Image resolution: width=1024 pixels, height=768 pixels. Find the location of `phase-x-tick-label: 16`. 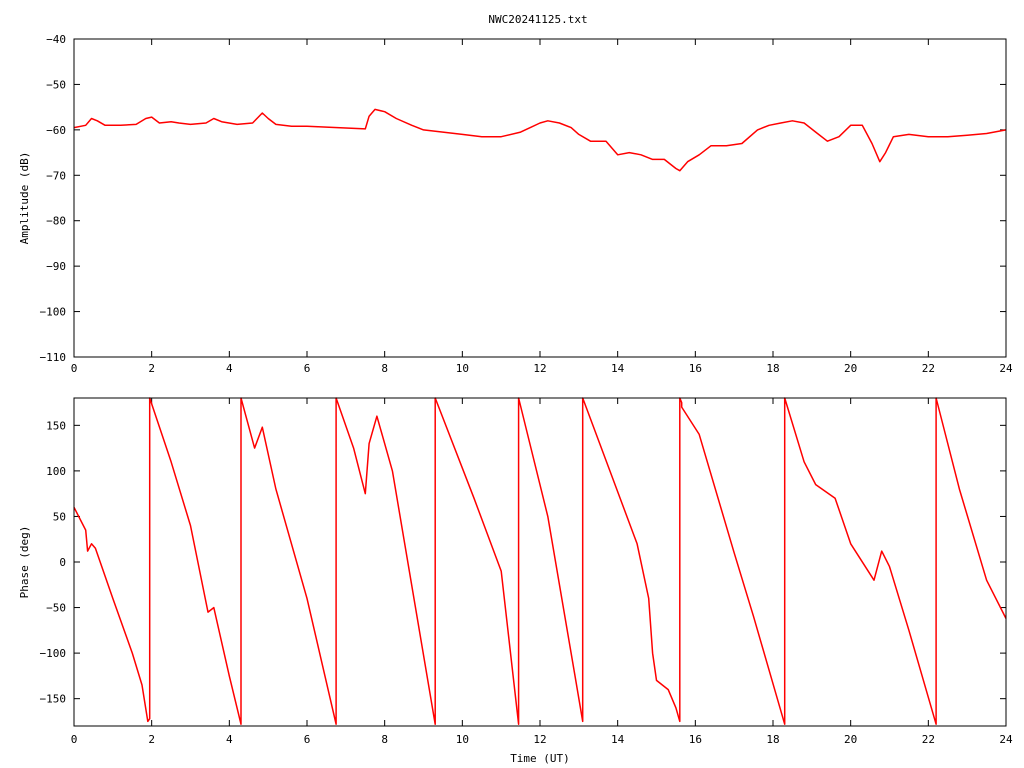

phase-x-tick-label: 16 is located at coordinates (695, 739).